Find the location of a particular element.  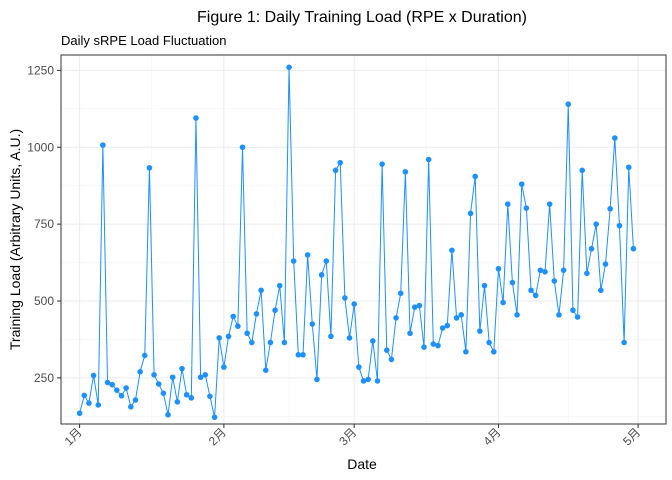

y-tick-label: 250 is located at coordinates (44, 378).